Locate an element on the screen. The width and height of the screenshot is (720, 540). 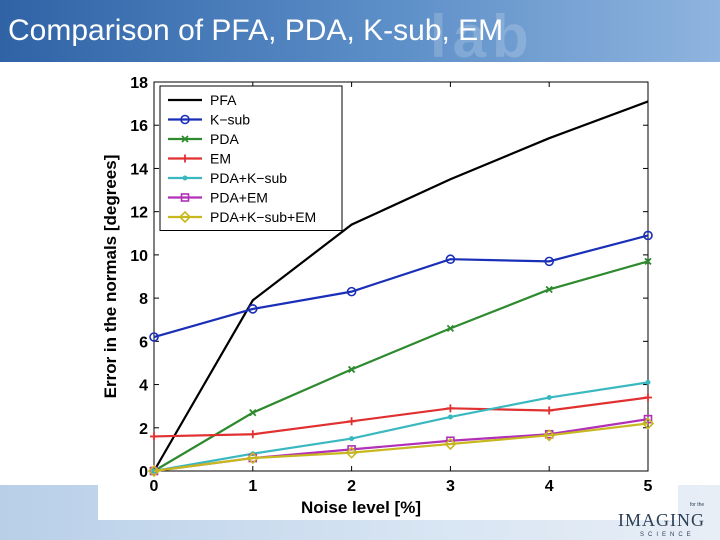
slide-header: lab Comparison of PFA, PDA, K-sub, EM is located at coordinates (360, 35).